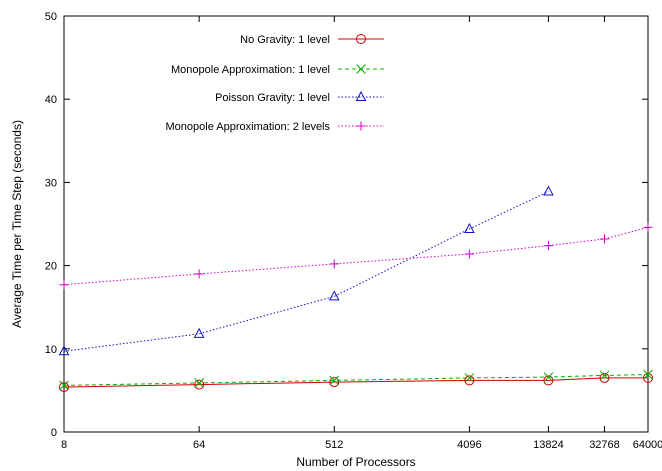 The width and height of the screenshot is (662, 471). What do you see at coordinates (469, 445) in the screenshot?
I see `x-tick-label: 4096` at bounding box center [469, 445].